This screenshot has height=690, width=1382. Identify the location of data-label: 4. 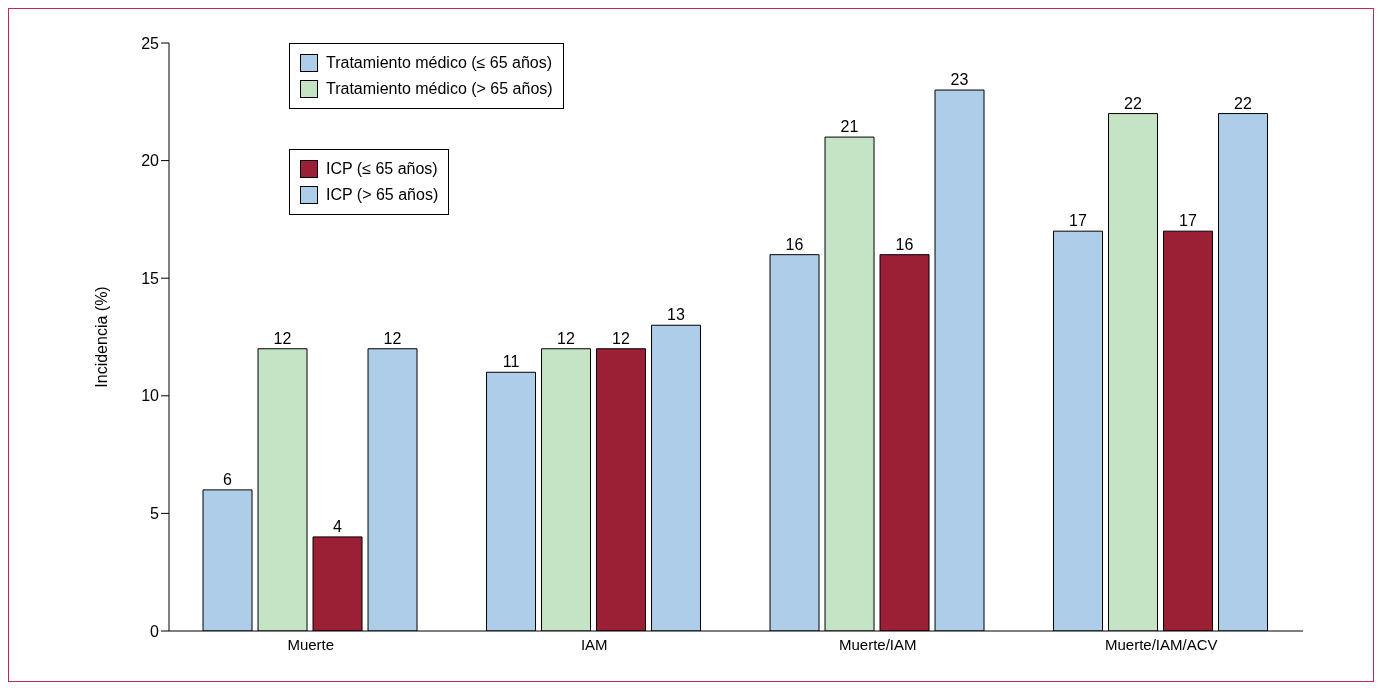
(338, 526).